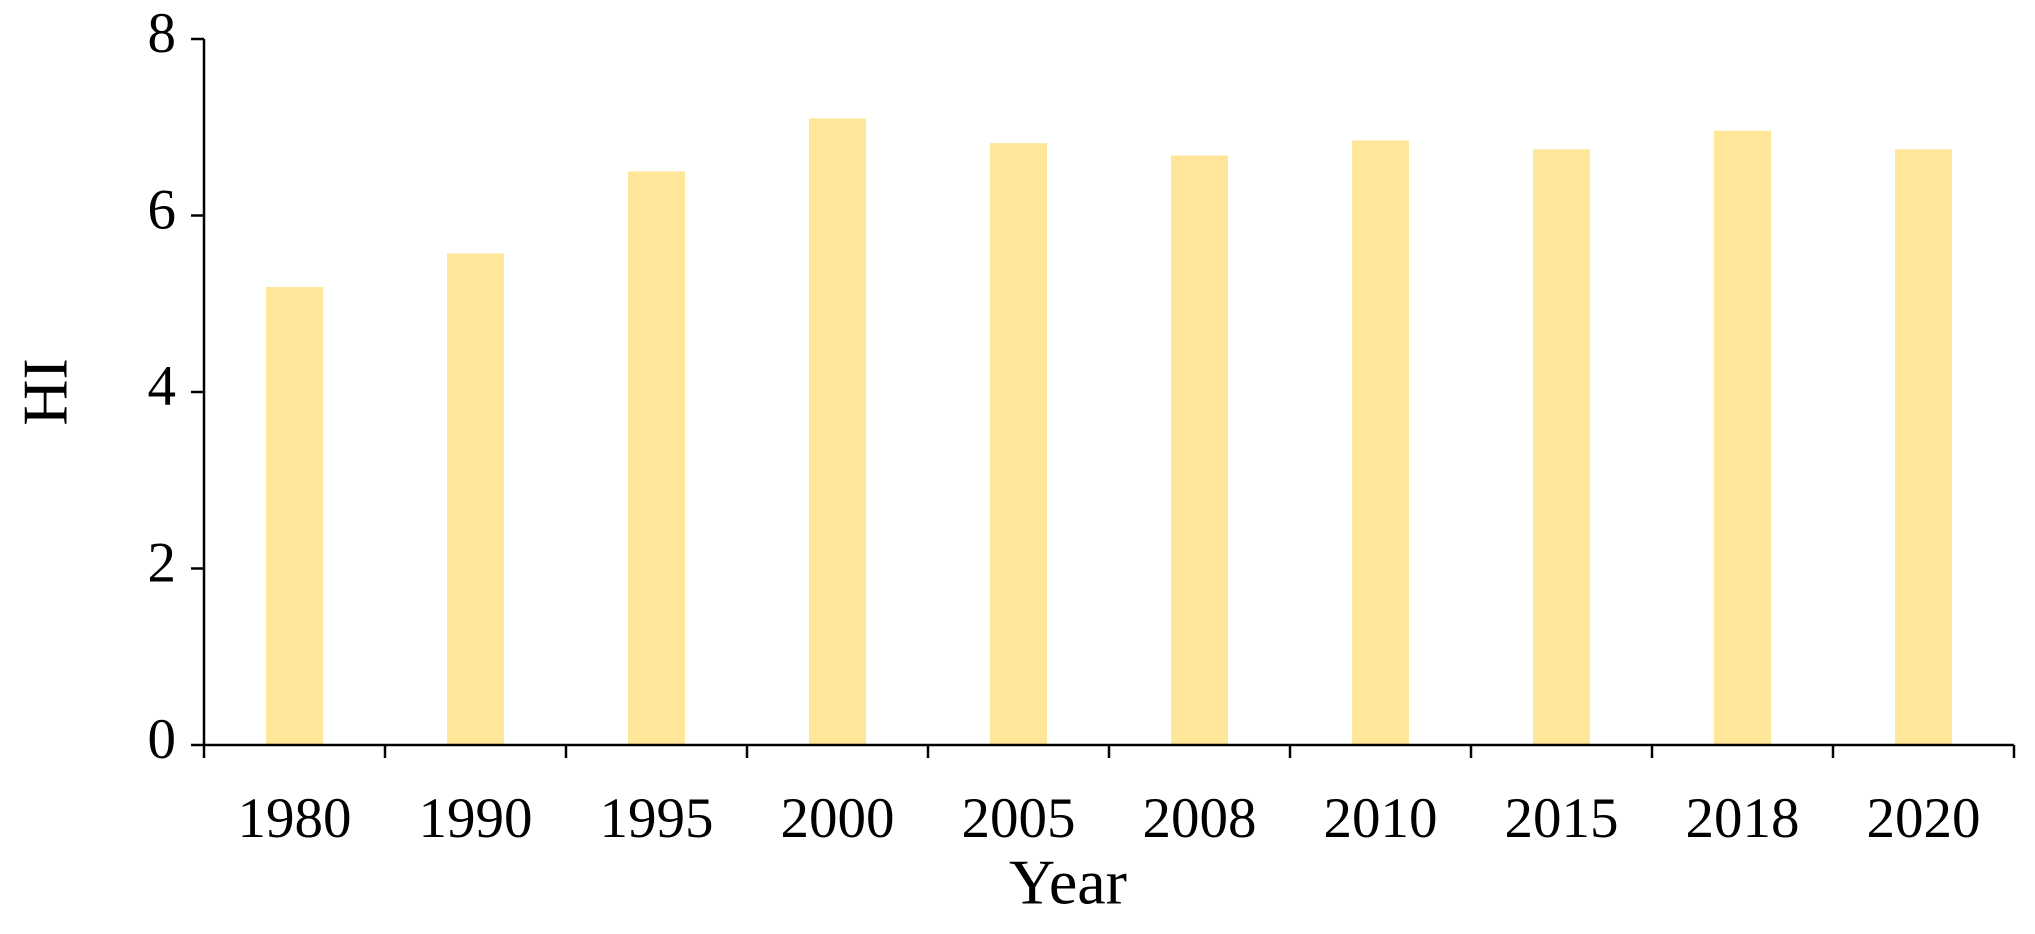  I want to click on y-tick-label: 4, so click(162, 386).